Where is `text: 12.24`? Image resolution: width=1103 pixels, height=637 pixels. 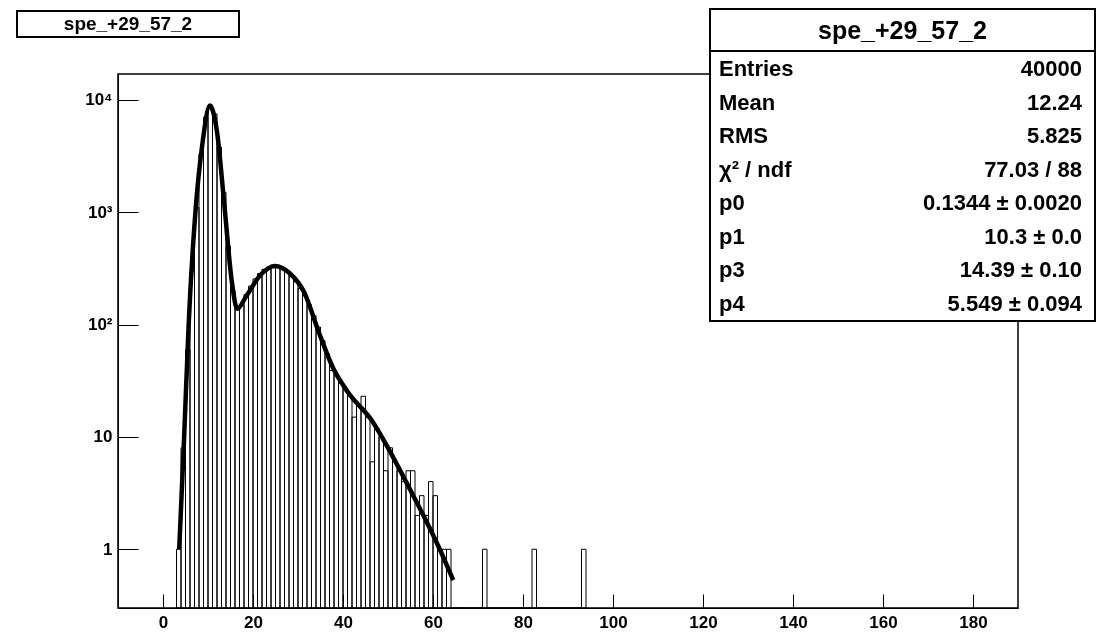 text: 12.24 is located at coordinates (1054, 102).